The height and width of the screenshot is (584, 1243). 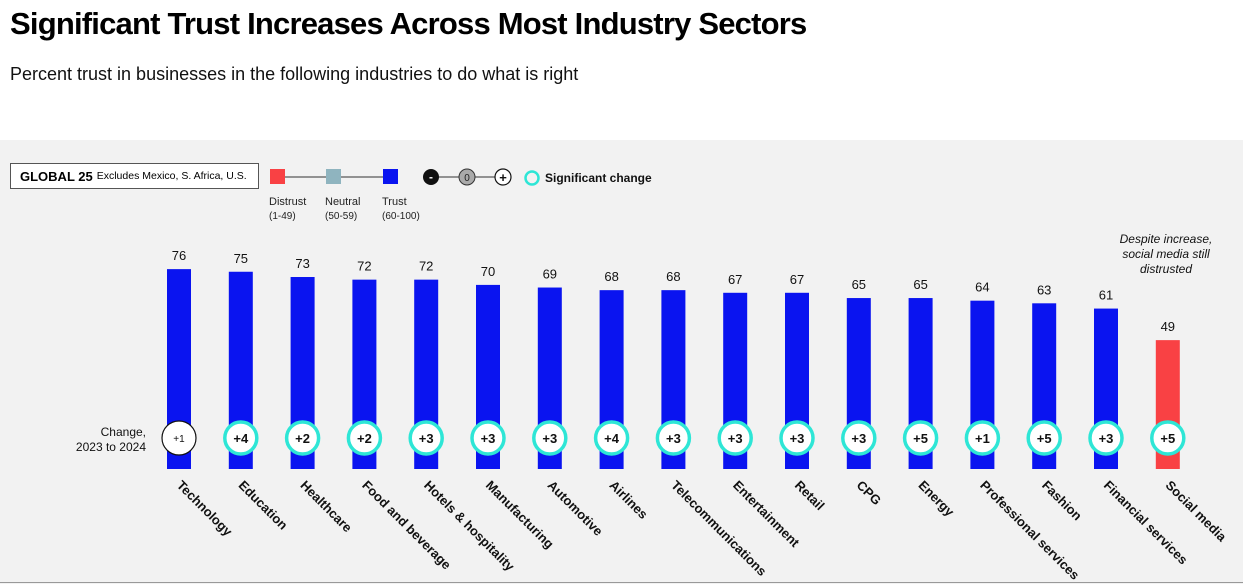 I want to click on category-label-1: Education, so click(x=263, y=505).